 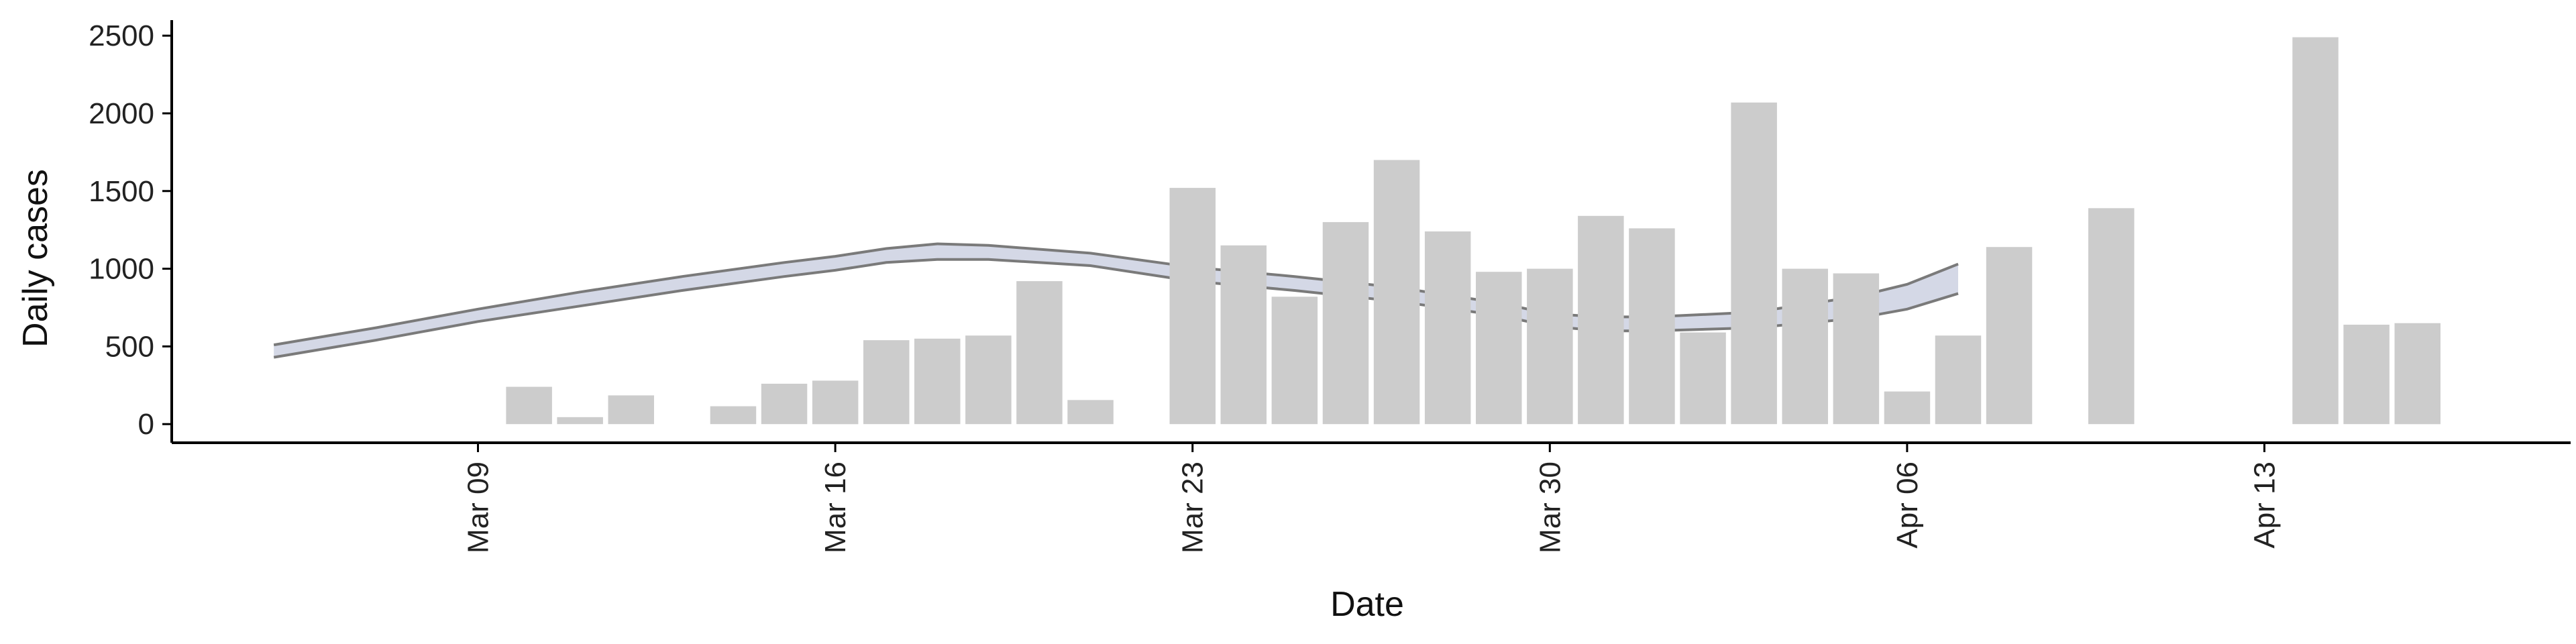 I want to click on x-tick-label: Mar 09, so click(x=478, y=507).